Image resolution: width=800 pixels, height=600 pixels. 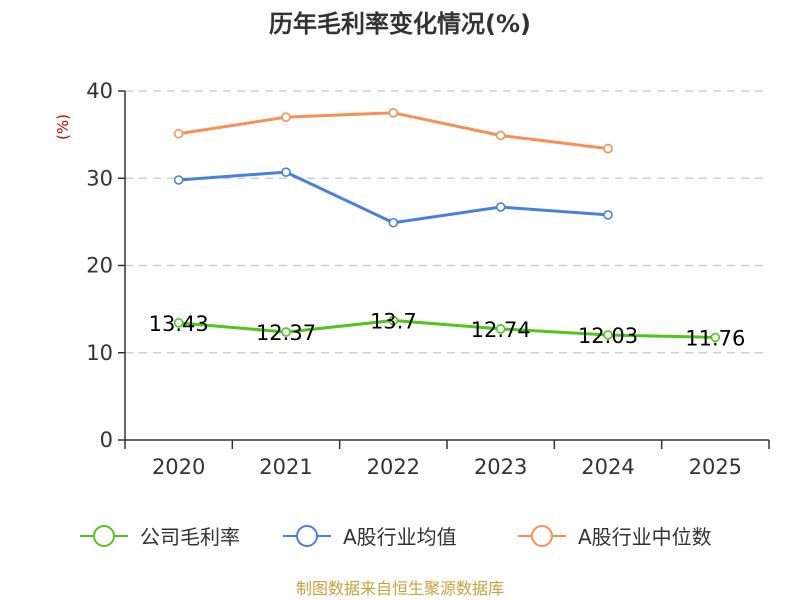 What do you see at coordinates (500, 207) in the screenshot?
I see `data-point-s1-2023` at bounding box center [500, 207].